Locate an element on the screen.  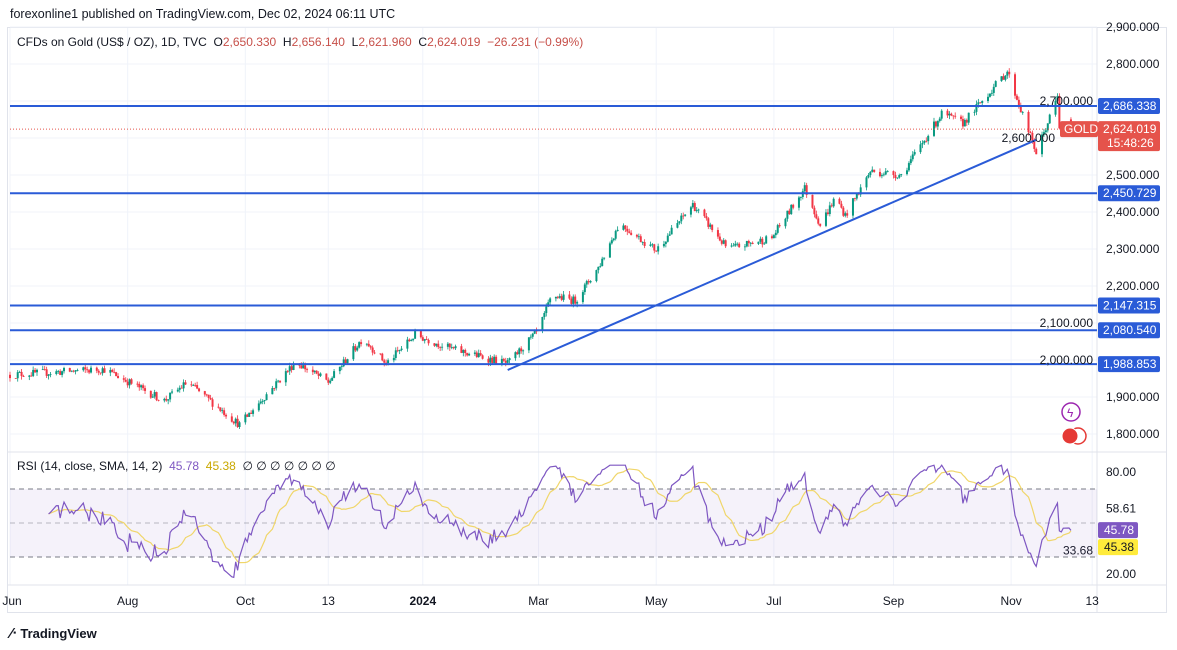
rsi-tick-label: 58.61 is located at coordinates (1121, 508).